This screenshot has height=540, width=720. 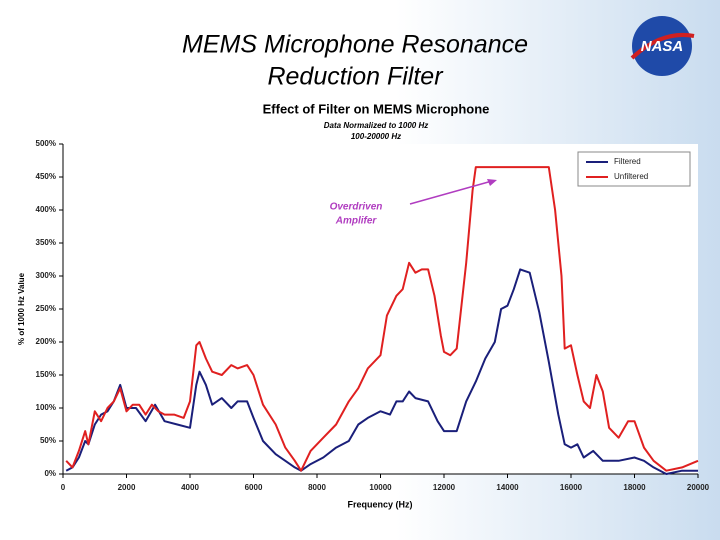 What do you see at coordinates (46, 242) in the screenshot?
I see `y-tick-label: 350%` at bounding box center [46, 242].